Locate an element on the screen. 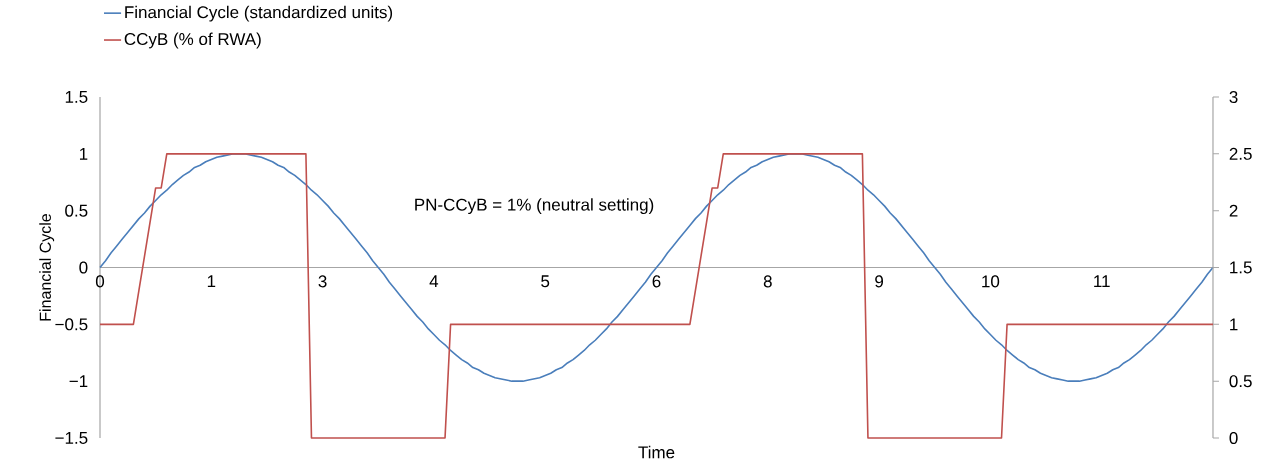 This screenshot has width=1262, height=459. x-tick-label: 6 is located at coordinates (656, 281).